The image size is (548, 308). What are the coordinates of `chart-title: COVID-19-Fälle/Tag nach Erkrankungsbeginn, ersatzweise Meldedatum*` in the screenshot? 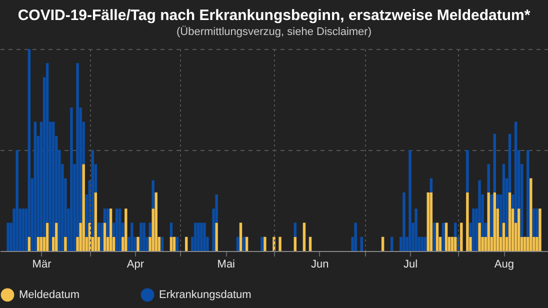 It's located at (274, 15).